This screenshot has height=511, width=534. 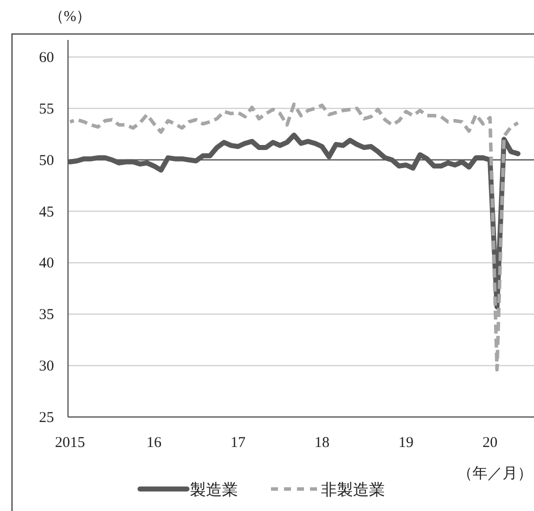 I want to click on ytick: 35, so click(x=46, y=315).